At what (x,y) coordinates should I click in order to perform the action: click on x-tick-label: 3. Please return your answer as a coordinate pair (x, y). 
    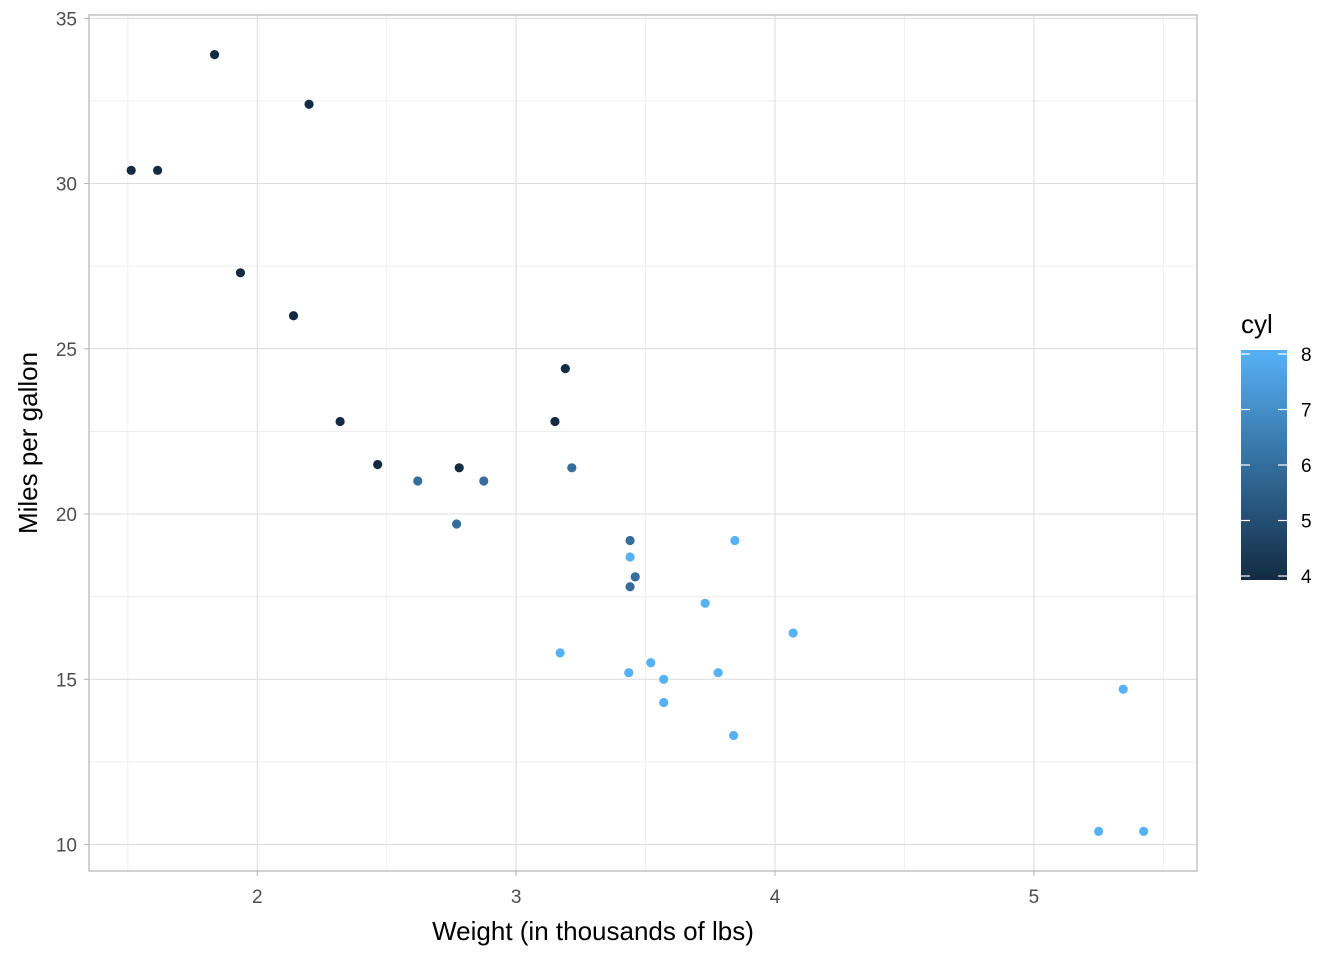
    Looking at the image, I should click on (516, 897).